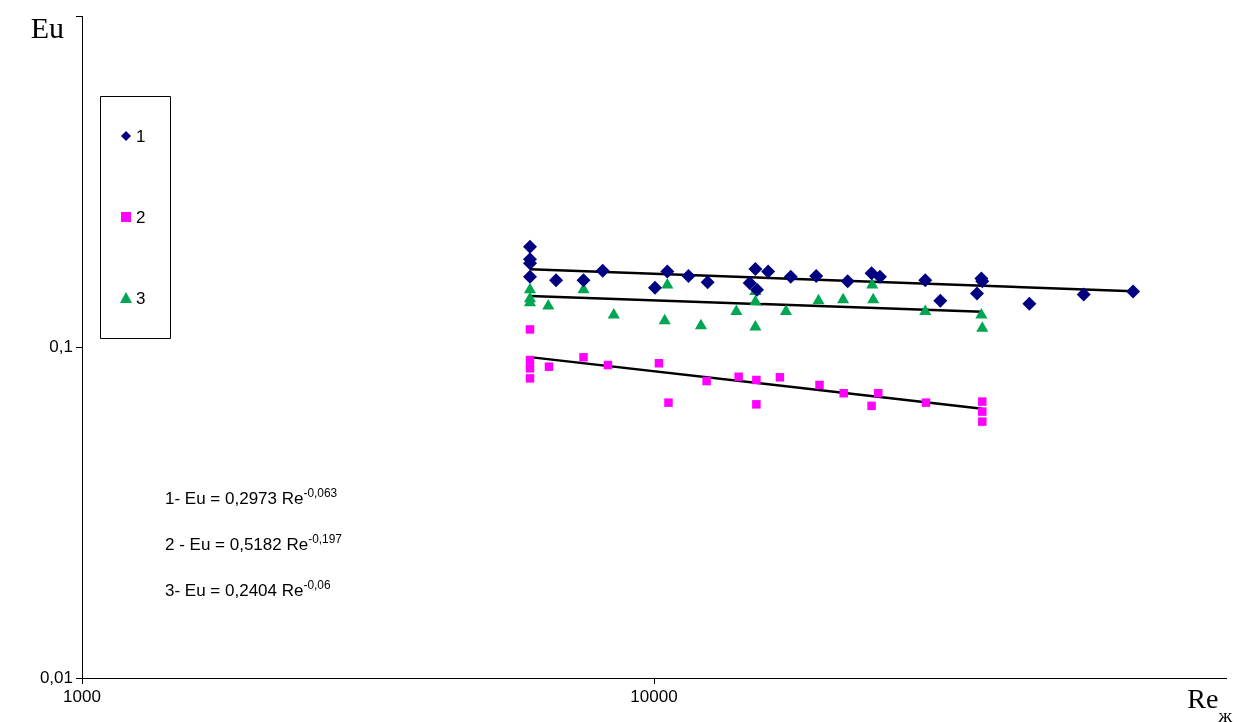 This screenshot has width=1240, height=722. Describe the element at coordinates (141, 136) in the screenshot. I see `legend-label: 1` at that location.